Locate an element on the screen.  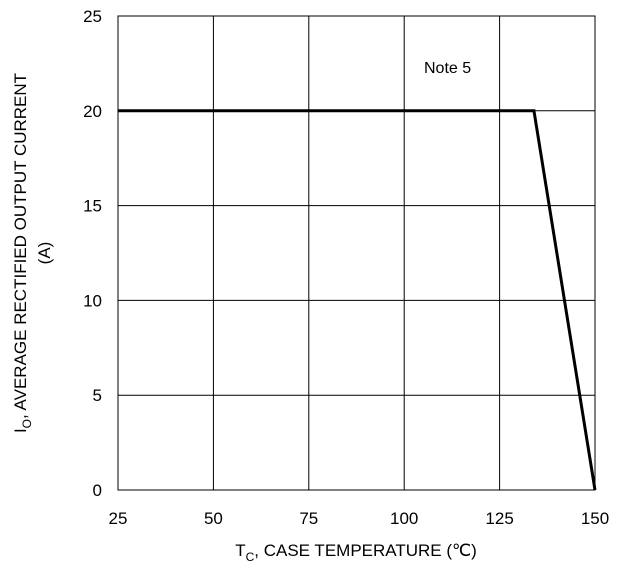
y-axis-label-rest: , AVERAGE RECTIFIED OUTPUT CURRENT is located at coordinates (20, 246).